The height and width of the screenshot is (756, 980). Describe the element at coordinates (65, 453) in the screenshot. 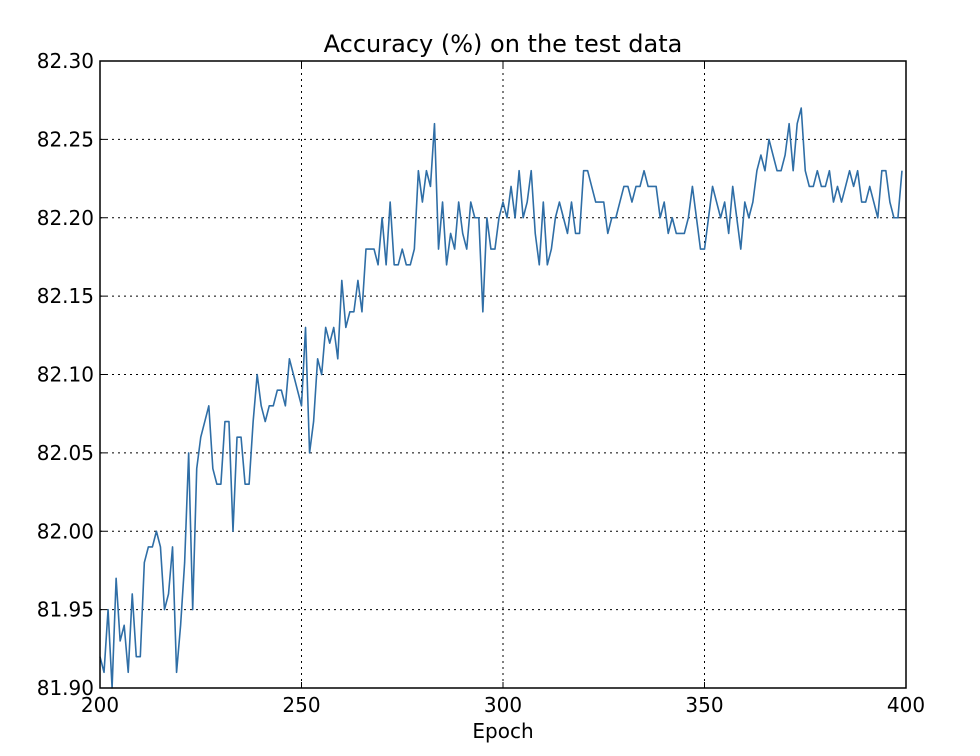

I see `y-tick-label: 82.05` at that location.